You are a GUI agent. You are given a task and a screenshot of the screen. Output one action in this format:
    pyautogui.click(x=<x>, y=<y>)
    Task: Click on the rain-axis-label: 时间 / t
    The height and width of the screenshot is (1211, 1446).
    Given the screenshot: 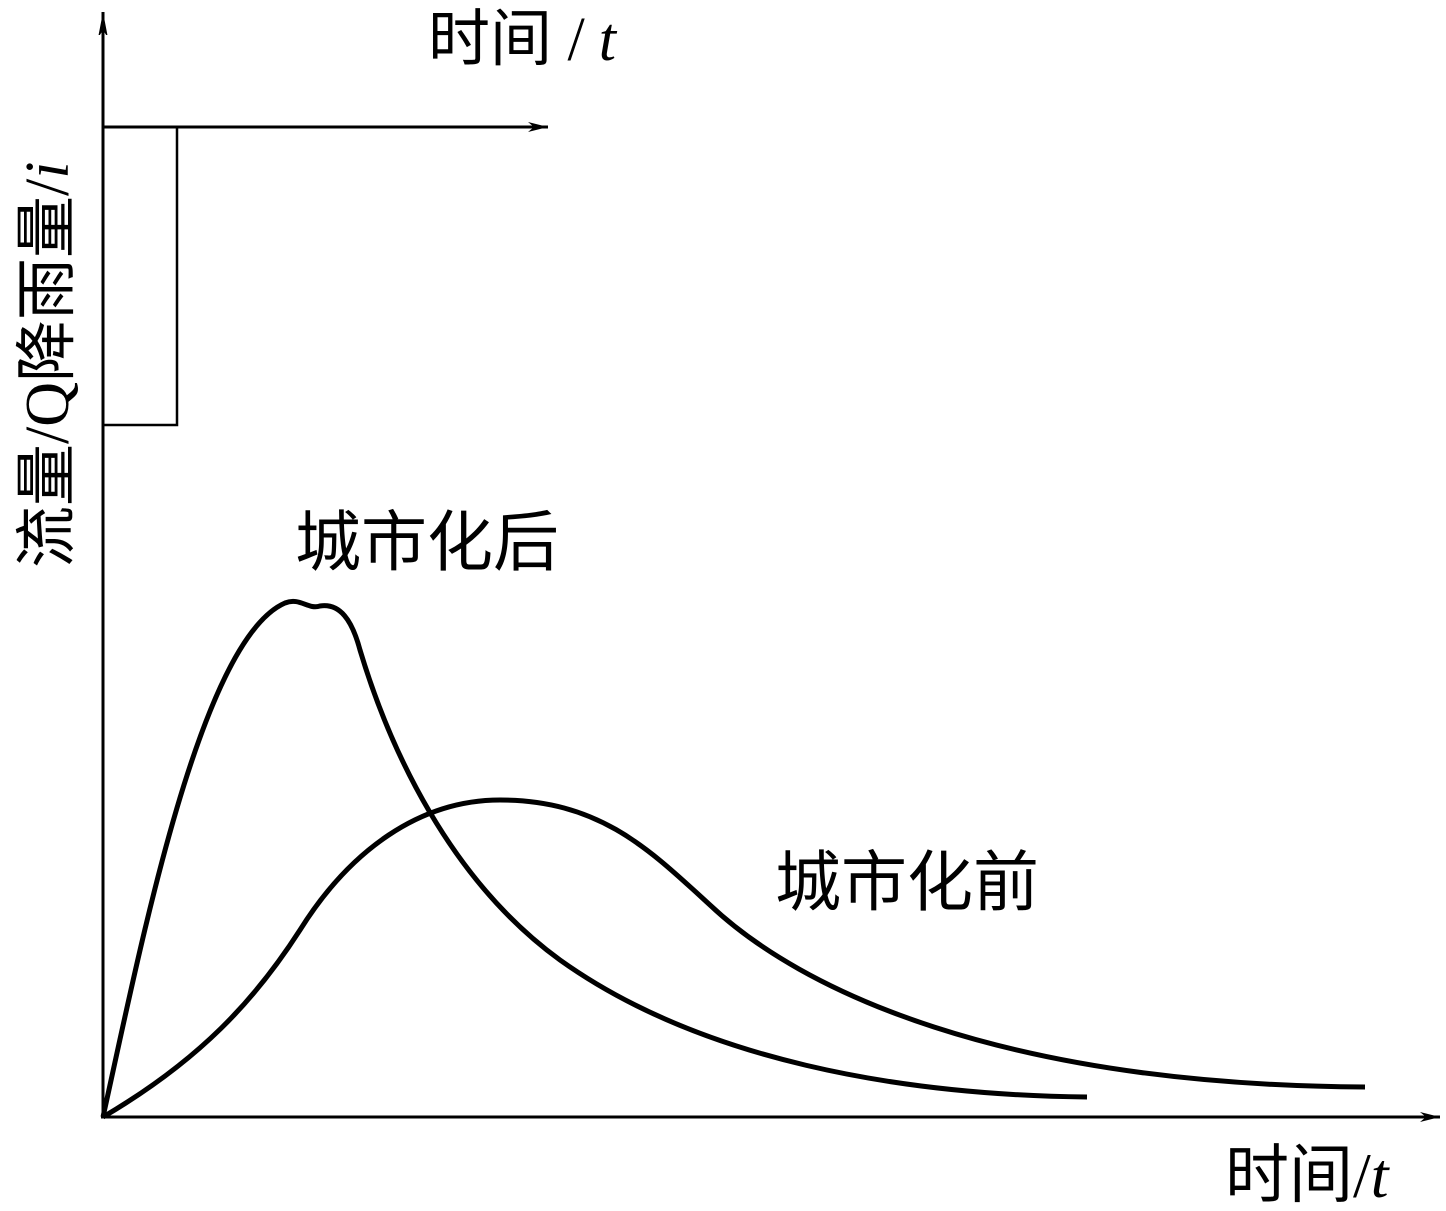 What is the action you would take?
    pyautogui.click(x=523, y=40)
    